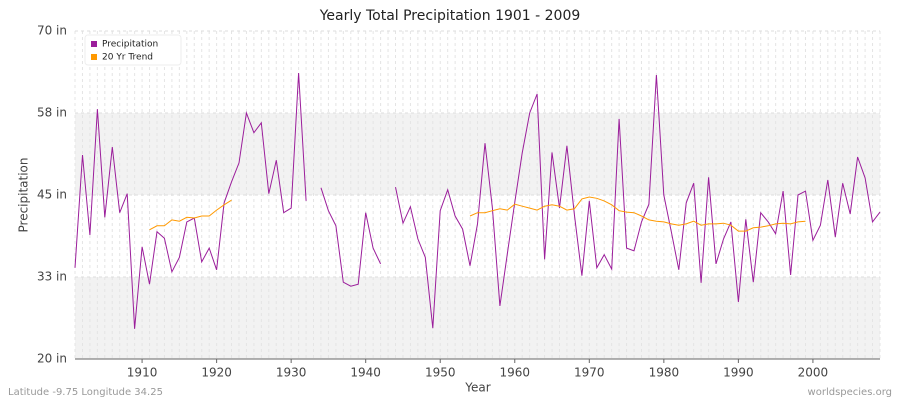 The image size is (900, 400). What do you see at coordinates (52, 113) in the screenshot?
I see `y-tick-label: 58 in` at bounding box center [52, 113].